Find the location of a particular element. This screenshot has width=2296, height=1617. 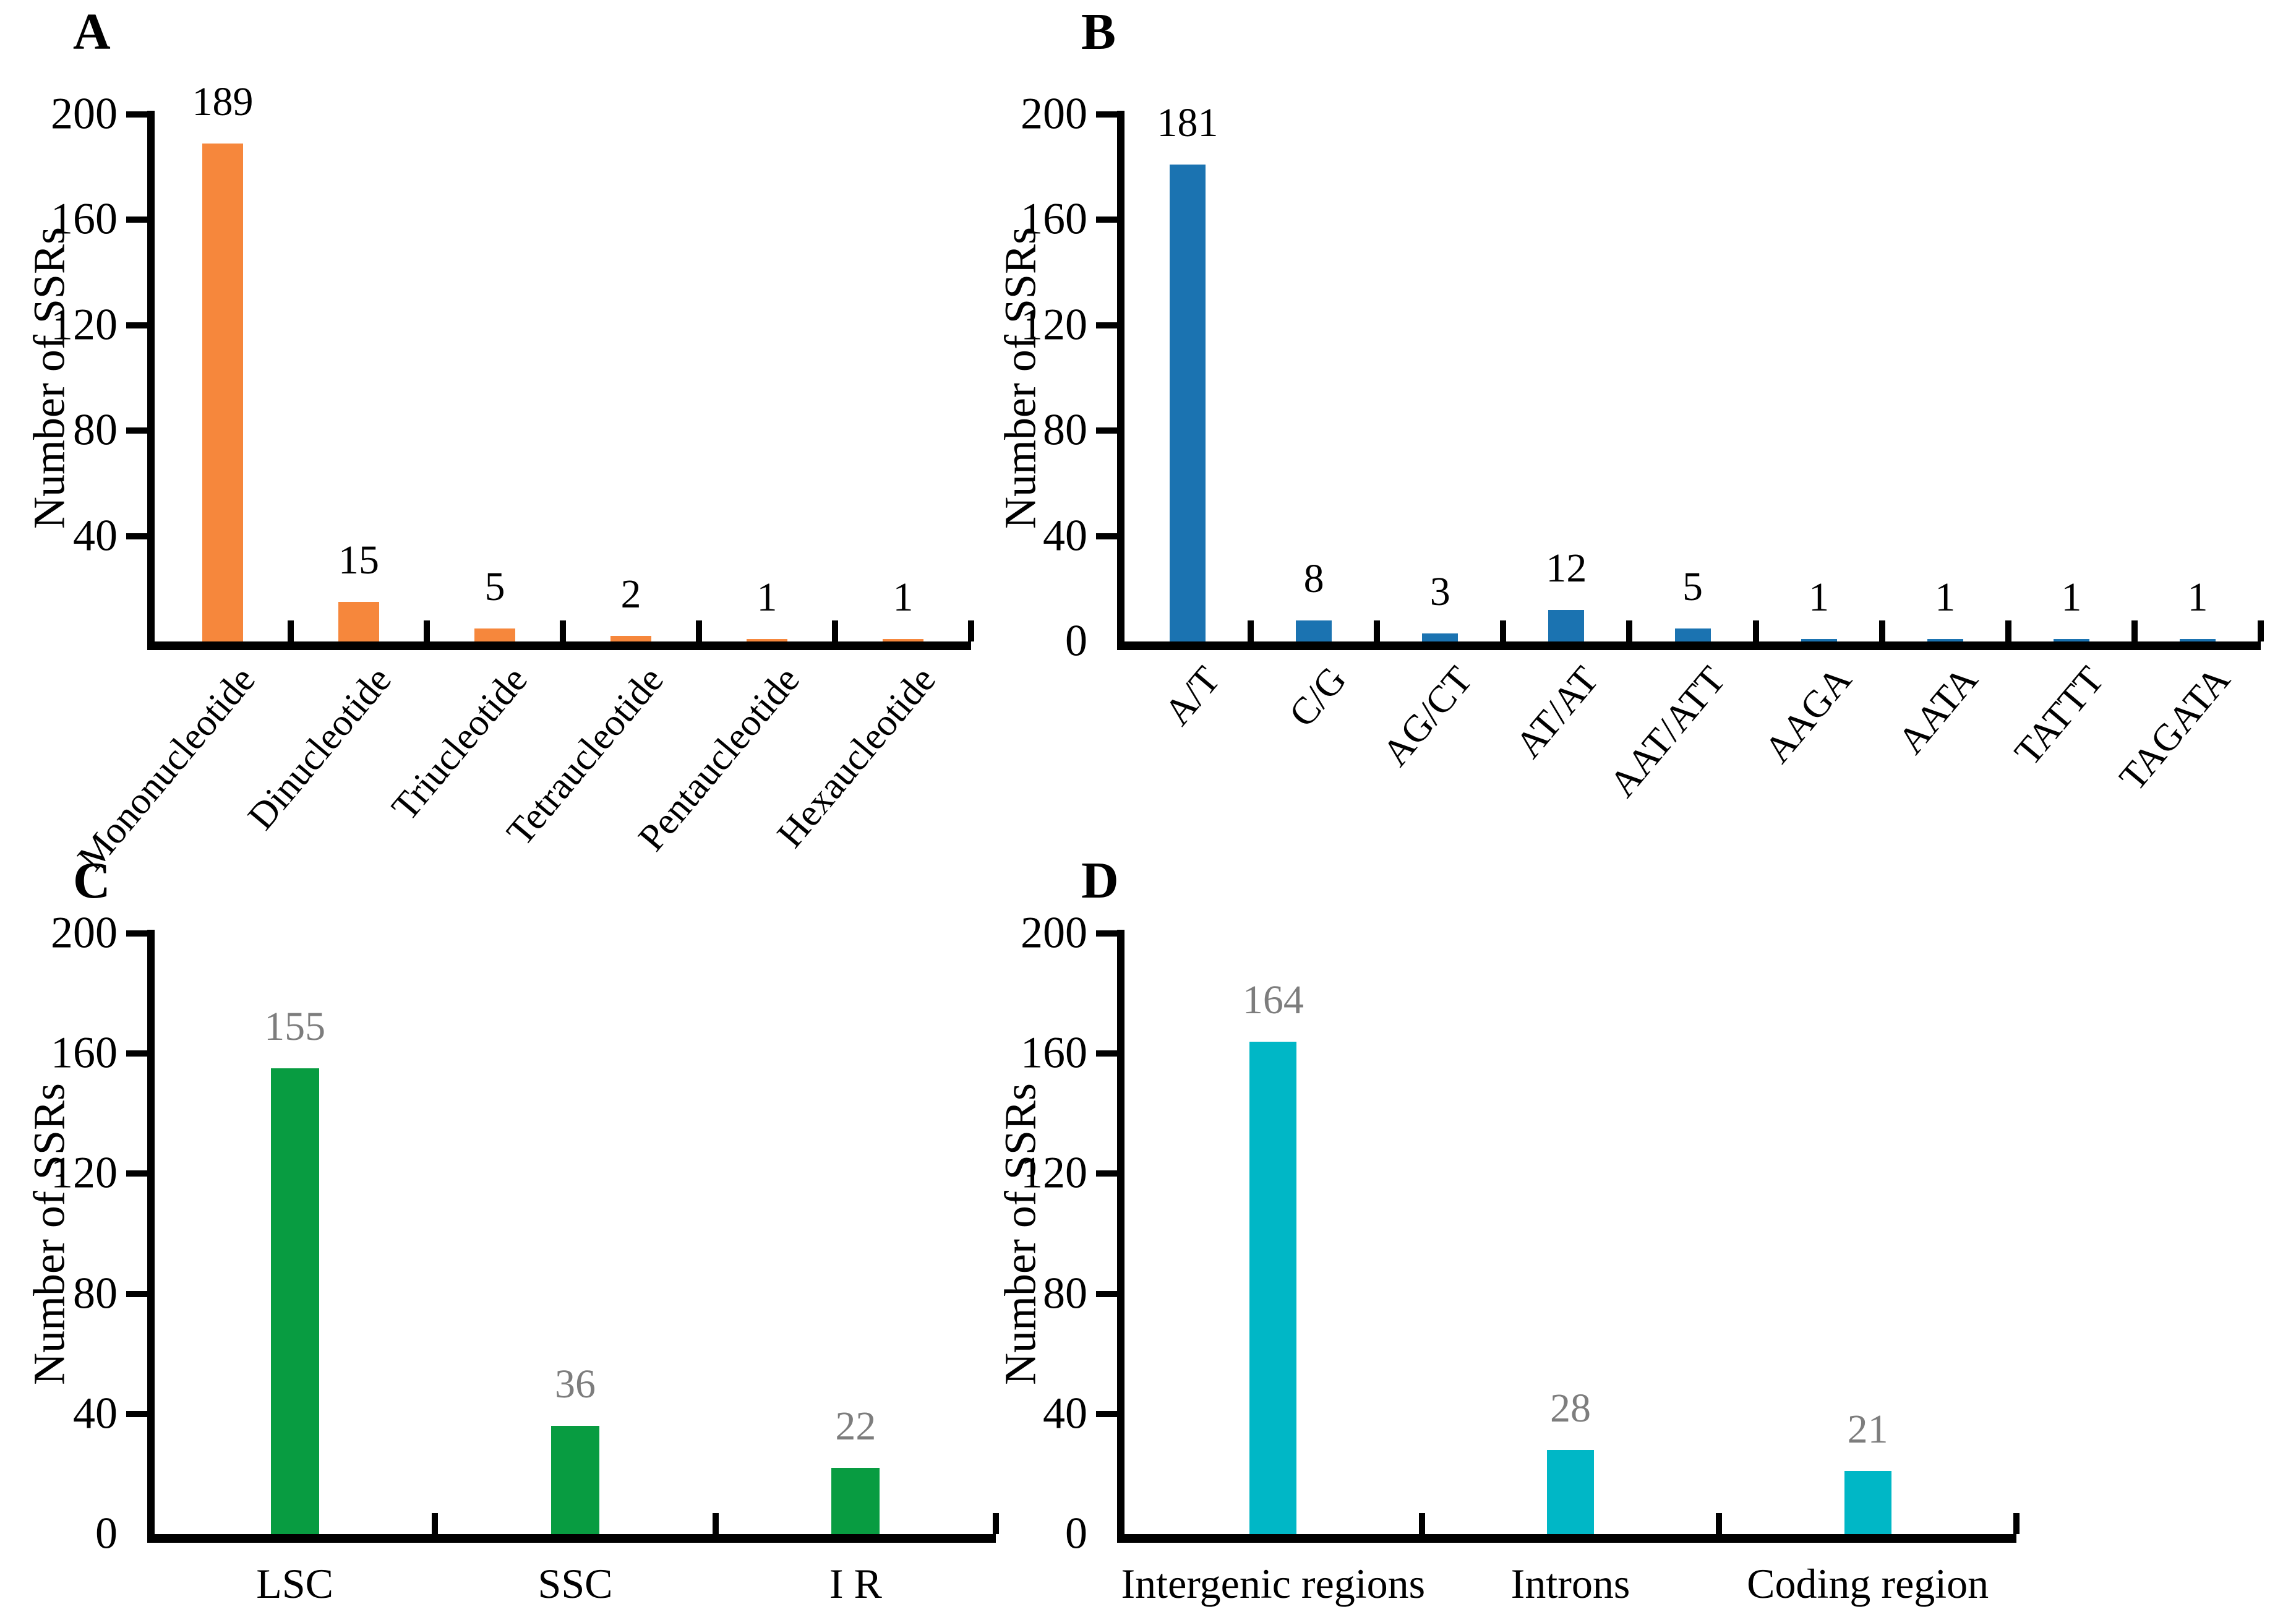

bar-aat-att is located at coordinates (1692, 634).